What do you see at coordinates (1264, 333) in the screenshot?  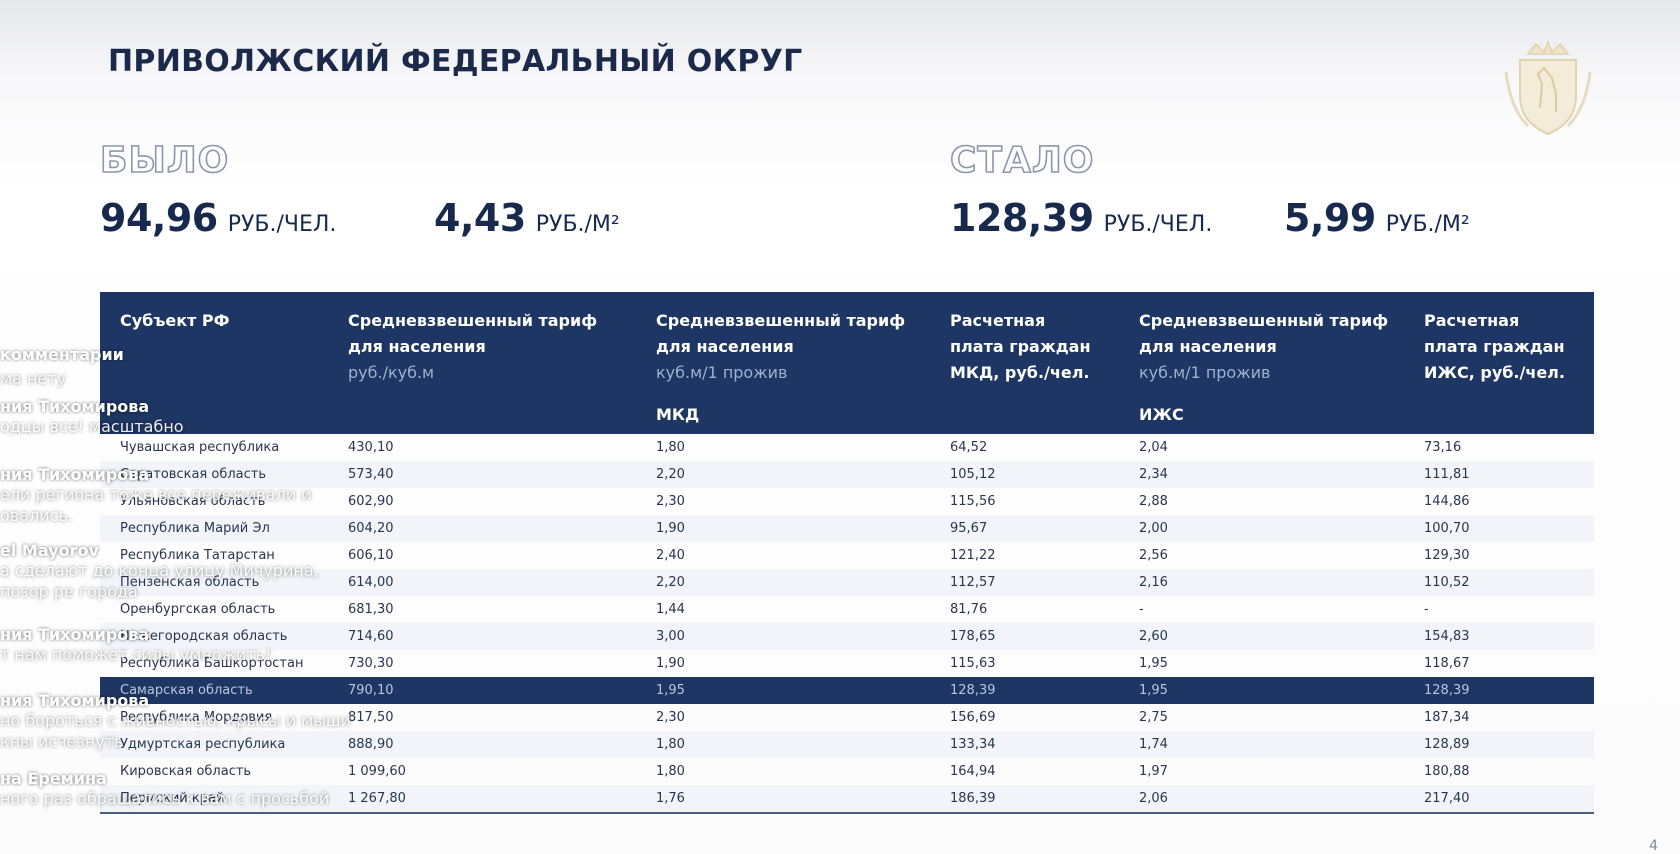 I see `header-norm-izhs-title: Средневзвешенный тариф для населения` at bounding box center [1264, 333].